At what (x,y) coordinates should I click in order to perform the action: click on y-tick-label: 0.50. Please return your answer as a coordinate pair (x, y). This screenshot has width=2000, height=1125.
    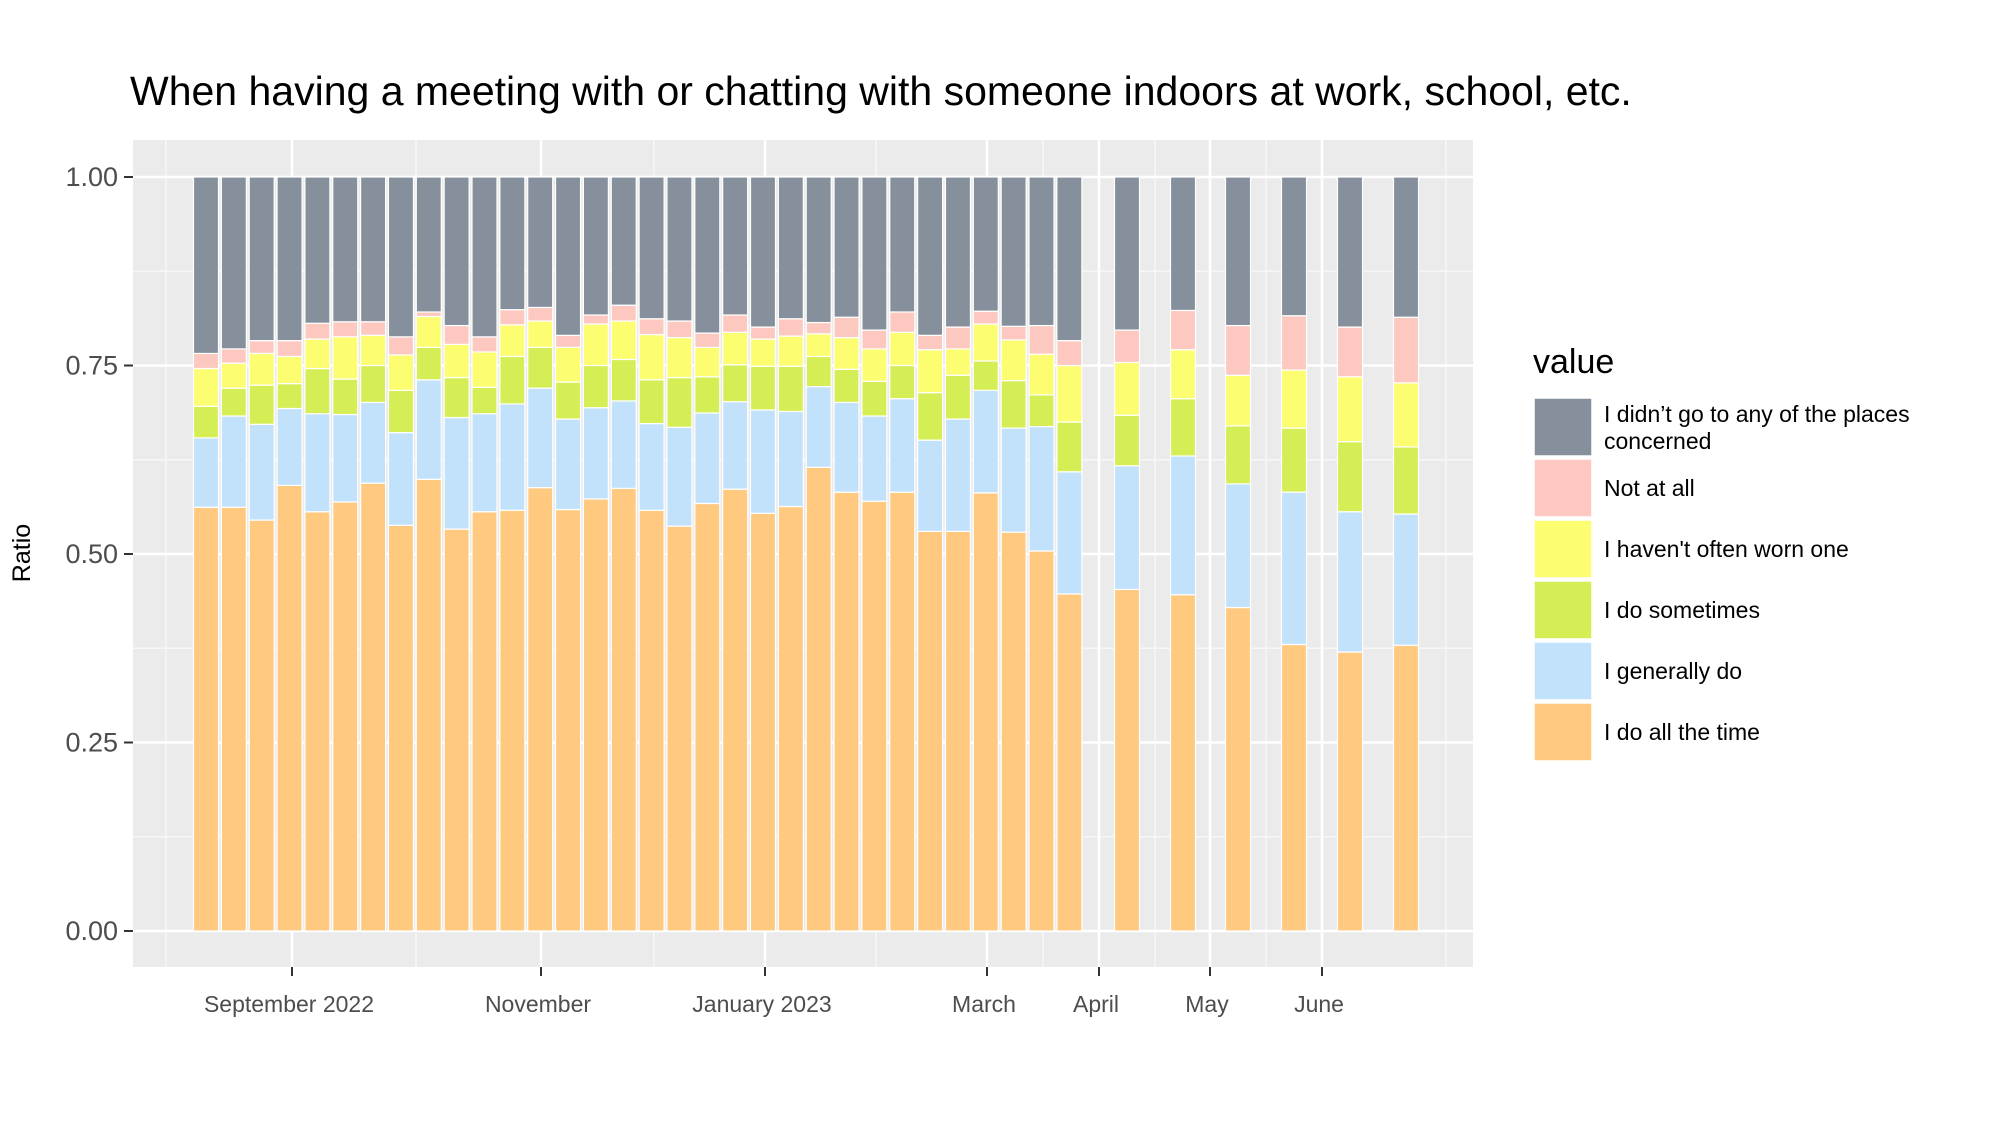
    Looking at the image, I should click on (91, 554).